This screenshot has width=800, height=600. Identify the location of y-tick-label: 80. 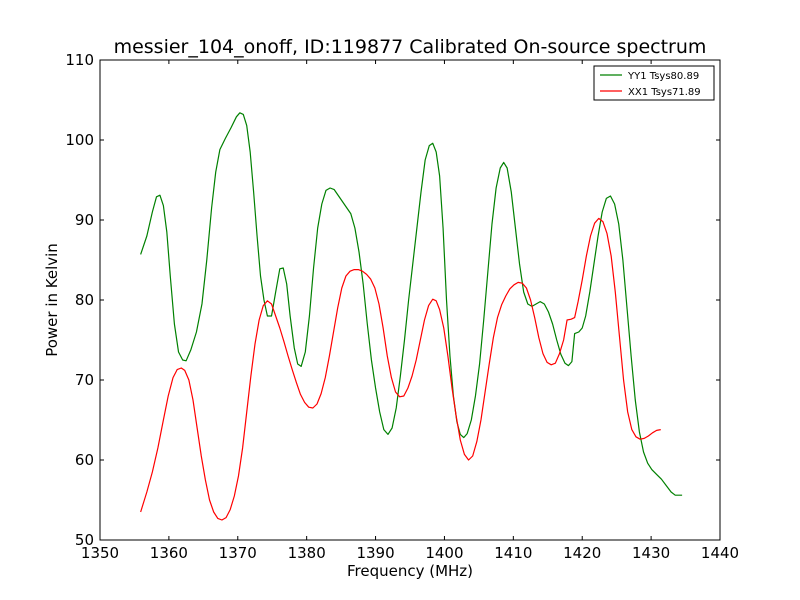
(84, 300).